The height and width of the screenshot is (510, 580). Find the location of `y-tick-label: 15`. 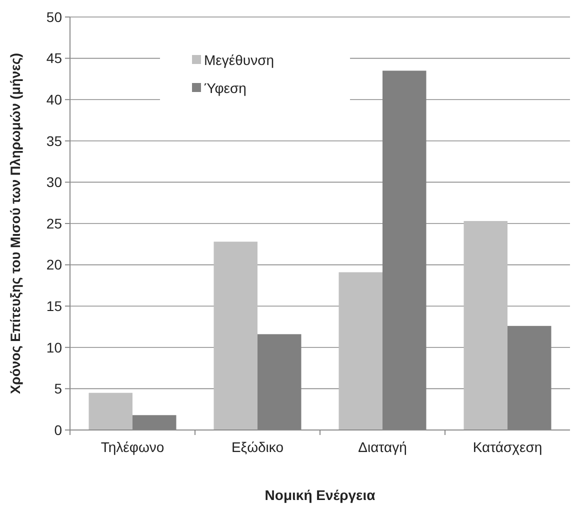

y-tick-label: 15 is located at coordinates (54, 306).